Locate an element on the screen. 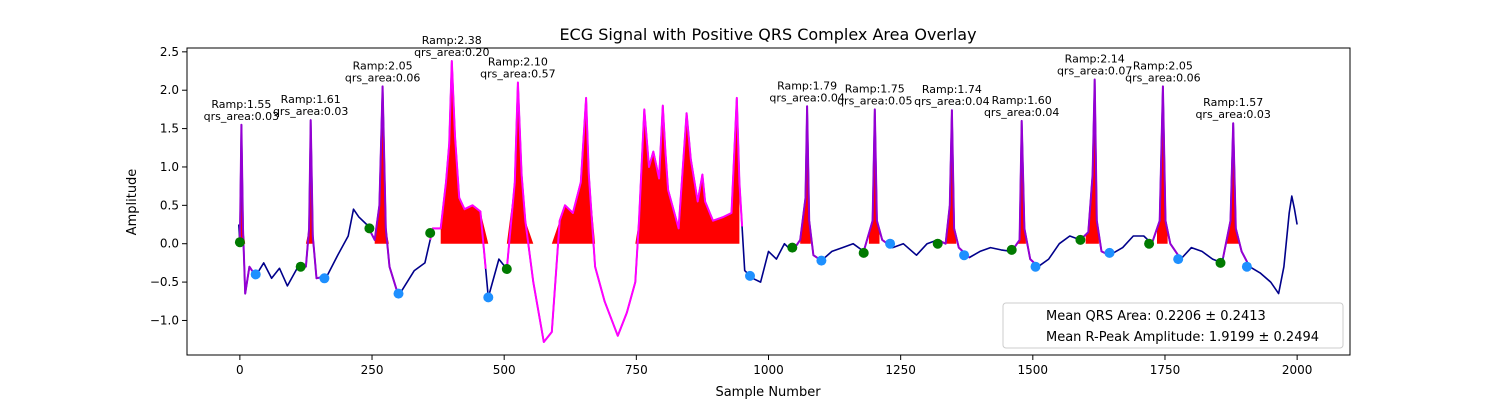  peak-qrs-area-label: qrs_area:0.07 is located at coordinates (1094, 71).